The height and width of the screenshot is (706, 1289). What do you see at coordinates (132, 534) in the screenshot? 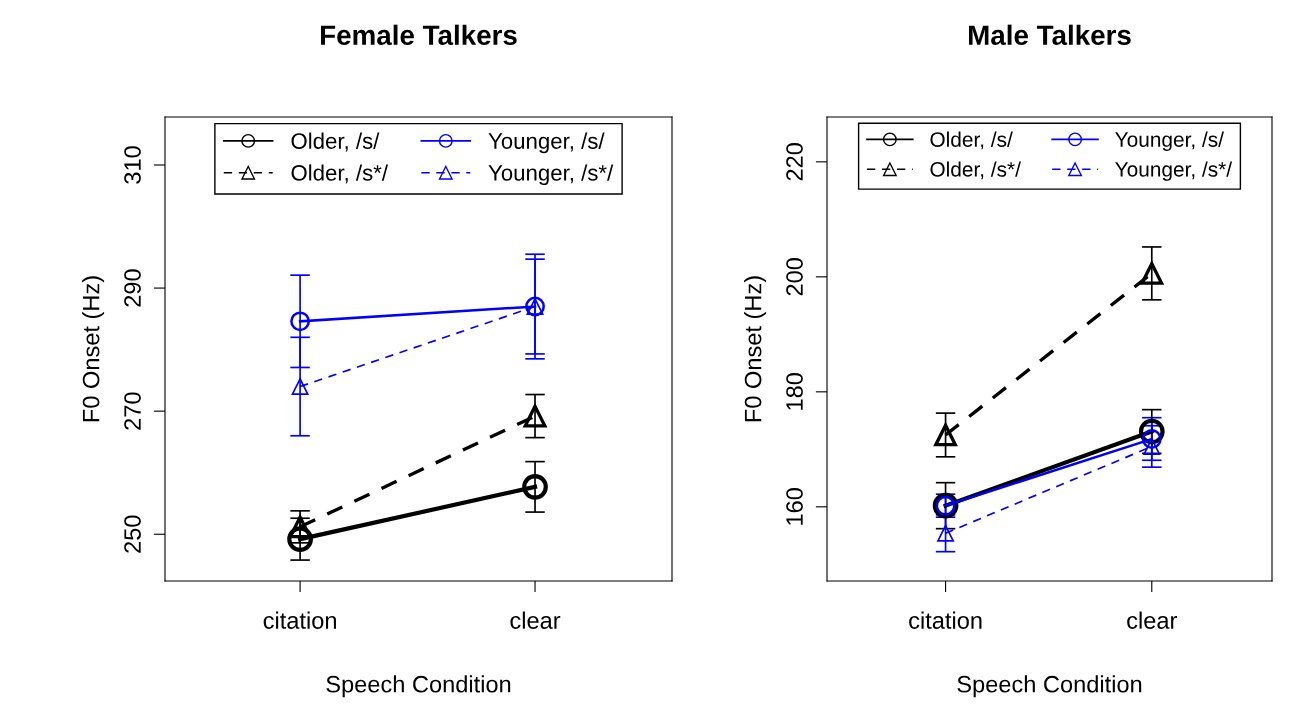
I see `y-tick-label: 250` at bounding box center [132, 534].